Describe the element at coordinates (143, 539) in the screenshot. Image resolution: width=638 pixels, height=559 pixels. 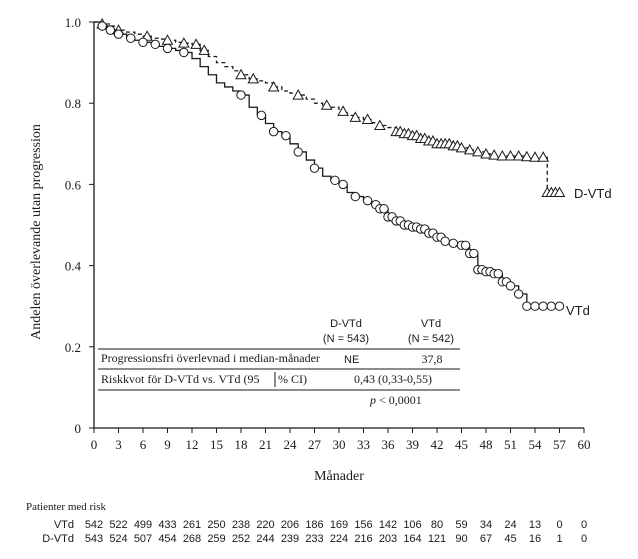
I see `risk-value-d-vtd: 507` at that location.